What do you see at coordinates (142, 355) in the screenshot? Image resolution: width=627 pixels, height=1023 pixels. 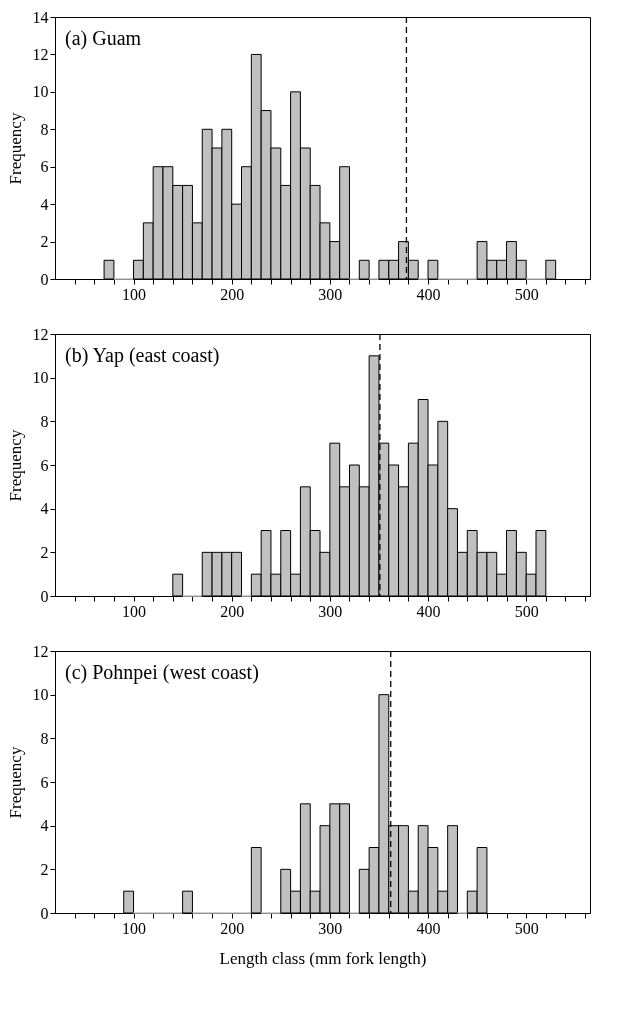 I see `annotation: (b) Yap (east coast)` at bounding box center [142, 355].